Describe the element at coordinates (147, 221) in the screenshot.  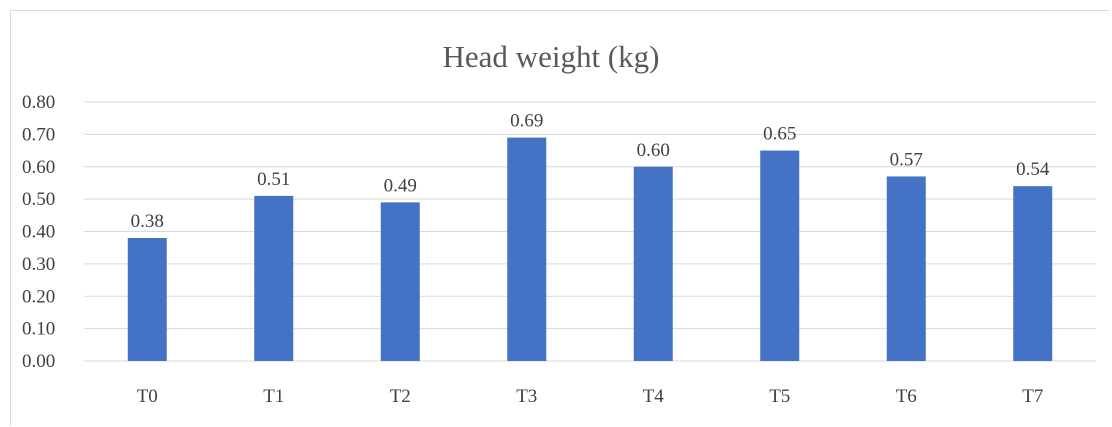
I see `data-label-t0: 0.38` at that location.